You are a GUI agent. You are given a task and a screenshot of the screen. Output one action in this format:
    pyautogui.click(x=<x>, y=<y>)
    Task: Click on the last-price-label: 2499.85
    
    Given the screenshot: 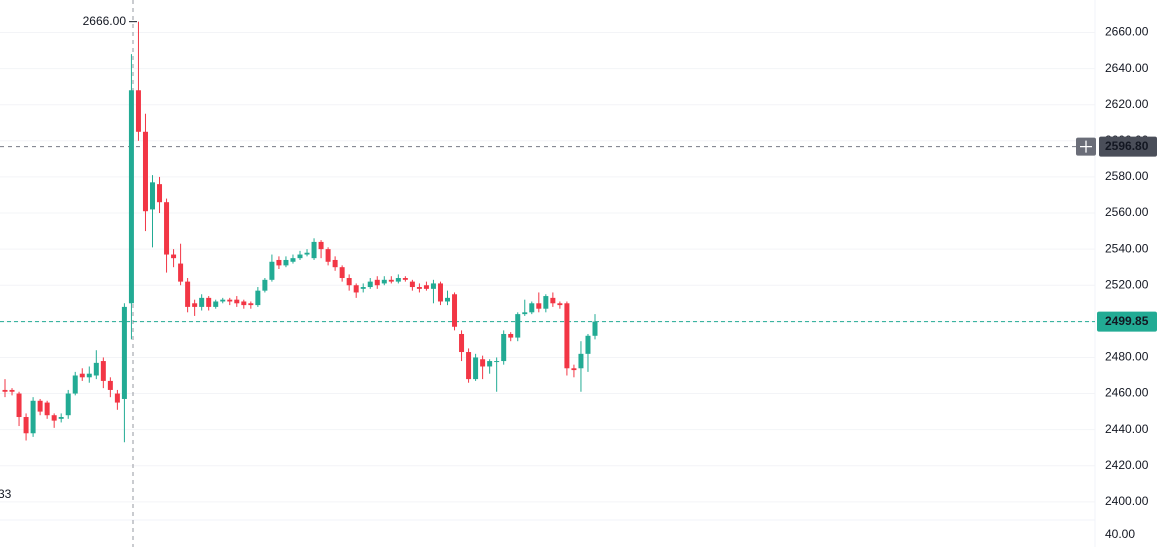 What is the action you would take?
    pyautogui.click(x=1127, y=321)
    